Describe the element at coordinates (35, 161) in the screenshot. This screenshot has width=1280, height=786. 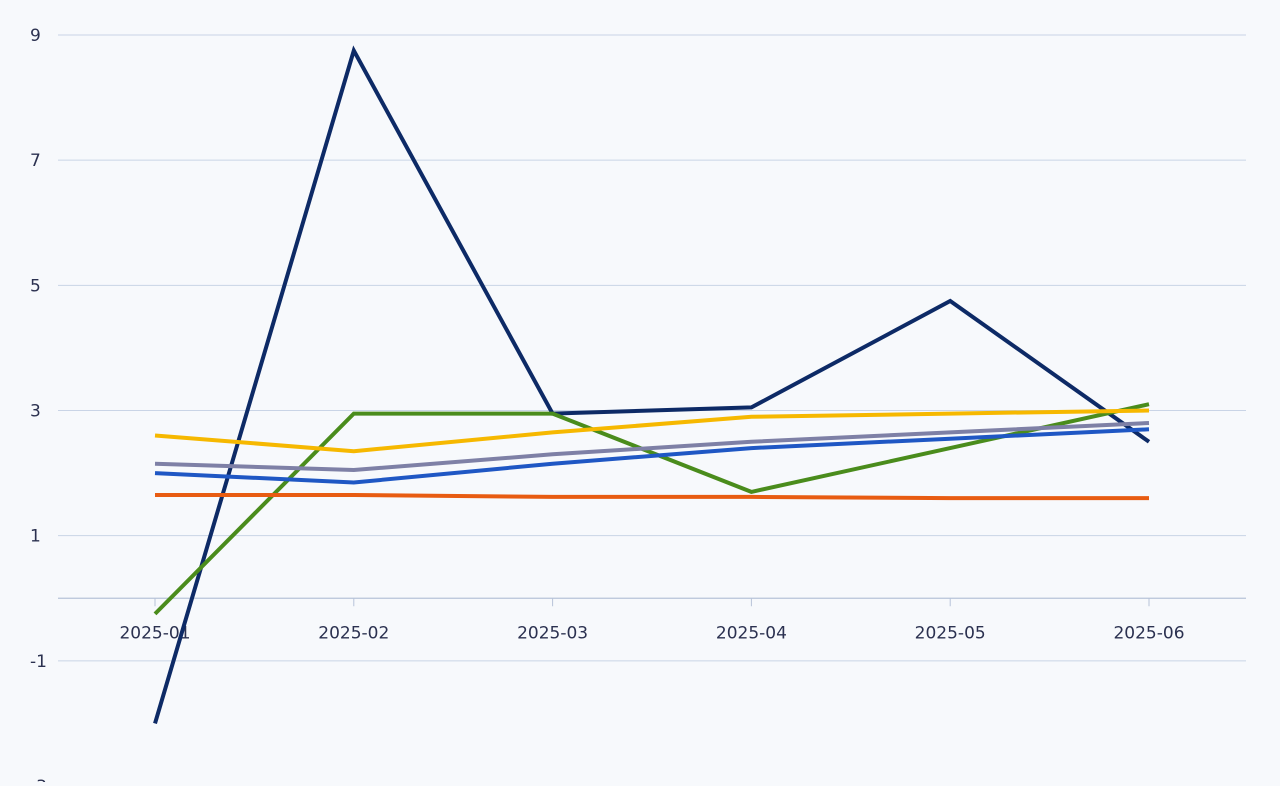
I see `y-tick-label: 7` at that location.